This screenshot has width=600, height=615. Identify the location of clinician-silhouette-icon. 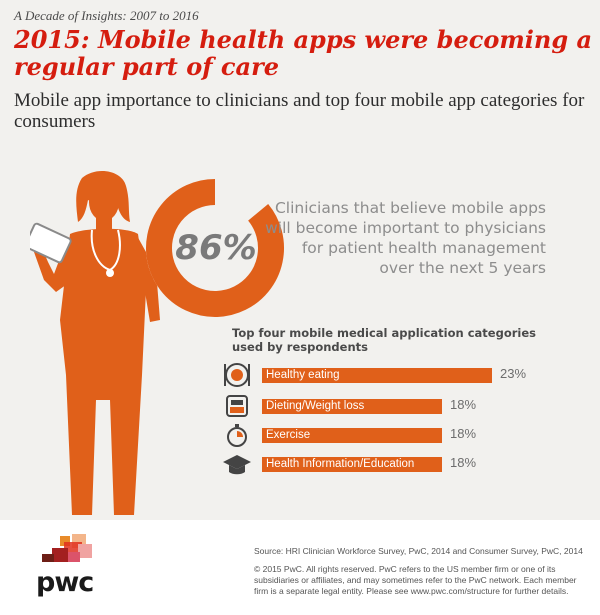
(95, 343).